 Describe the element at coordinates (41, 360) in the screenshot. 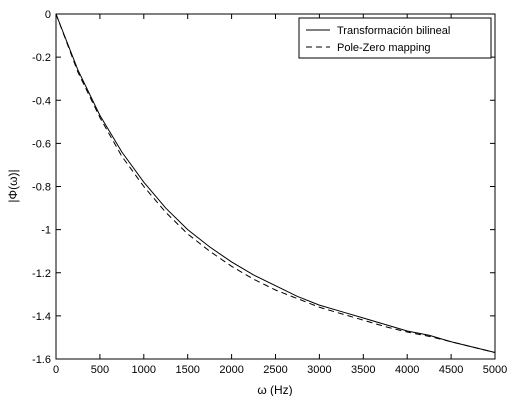

I see `y-tick-label: -1.6` at that location.